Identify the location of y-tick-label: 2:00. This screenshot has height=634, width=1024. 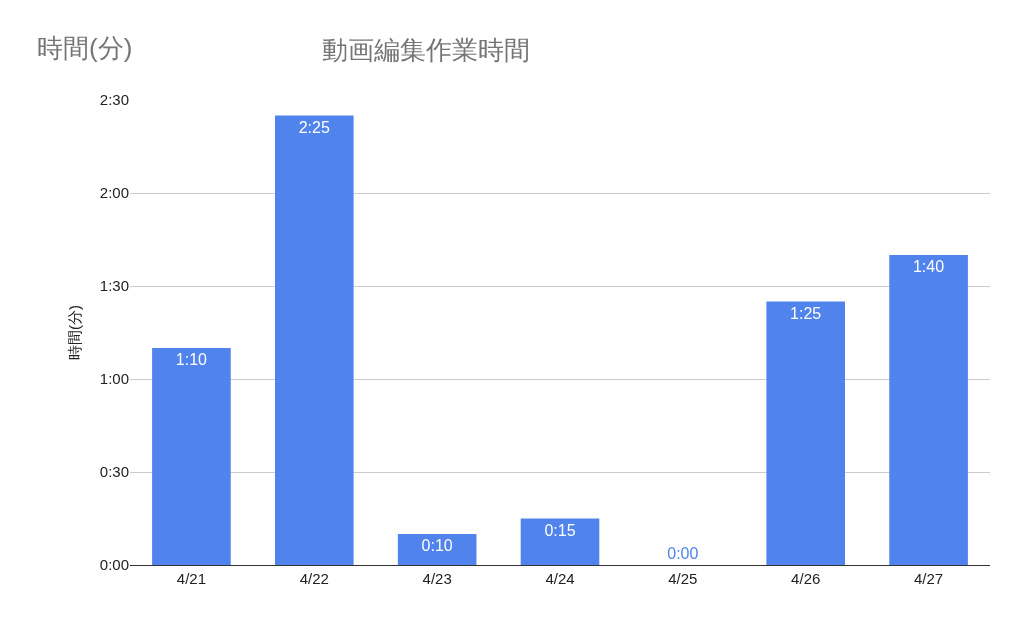
(114, 193).